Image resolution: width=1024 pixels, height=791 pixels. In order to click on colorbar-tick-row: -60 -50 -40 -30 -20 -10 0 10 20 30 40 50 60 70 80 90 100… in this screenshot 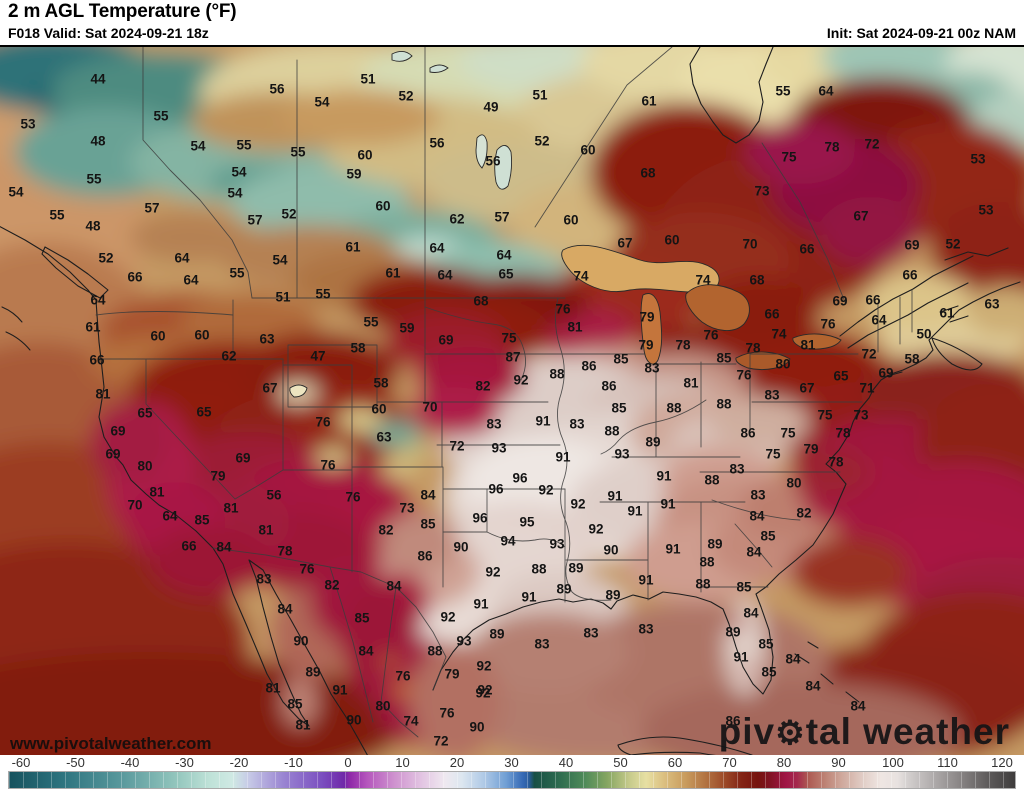, I will do `click(512, 763)`.